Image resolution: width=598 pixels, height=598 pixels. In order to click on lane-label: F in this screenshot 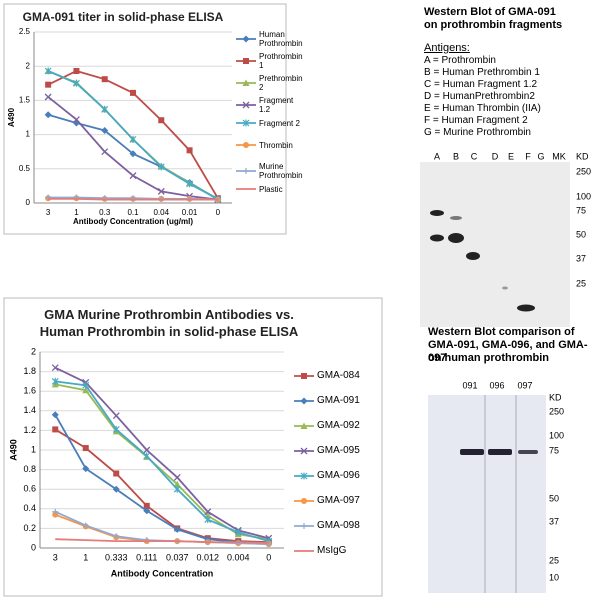, I will do `click(528, 156)`.